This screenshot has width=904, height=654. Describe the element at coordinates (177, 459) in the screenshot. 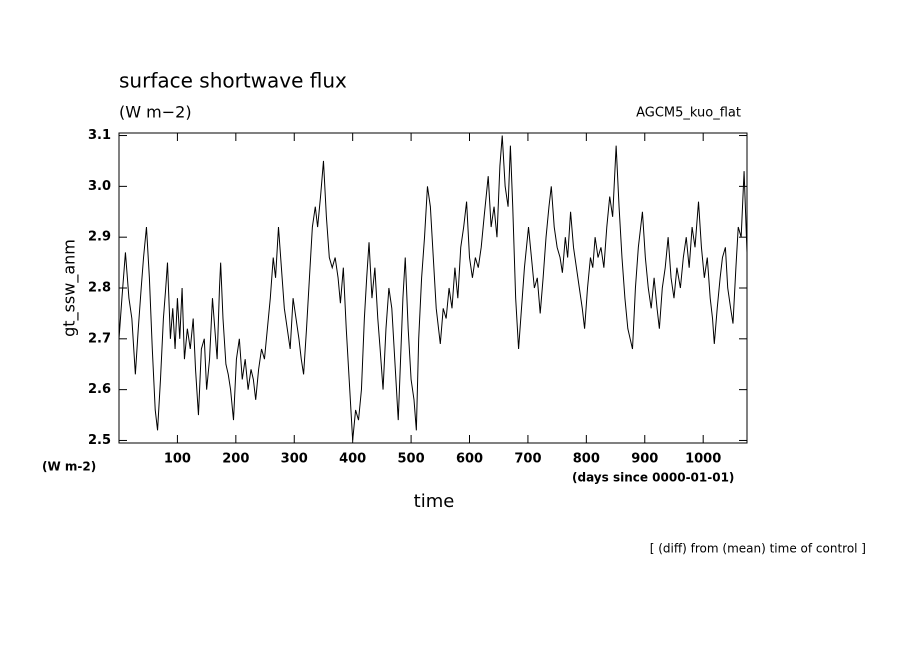

I see `x-tick-label: 100` at that location.